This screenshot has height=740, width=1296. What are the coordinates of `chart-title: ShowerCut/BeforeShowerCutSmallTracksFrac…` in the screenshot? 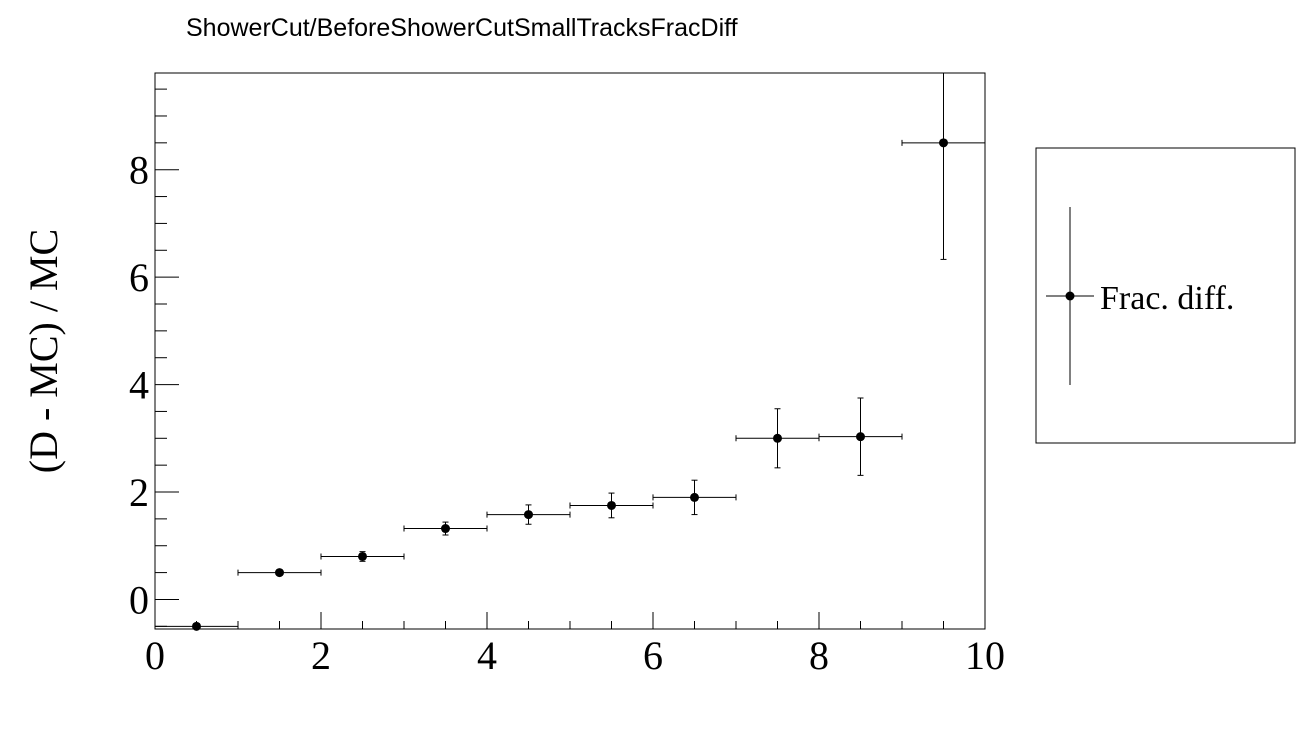 It's located at (462, 28).